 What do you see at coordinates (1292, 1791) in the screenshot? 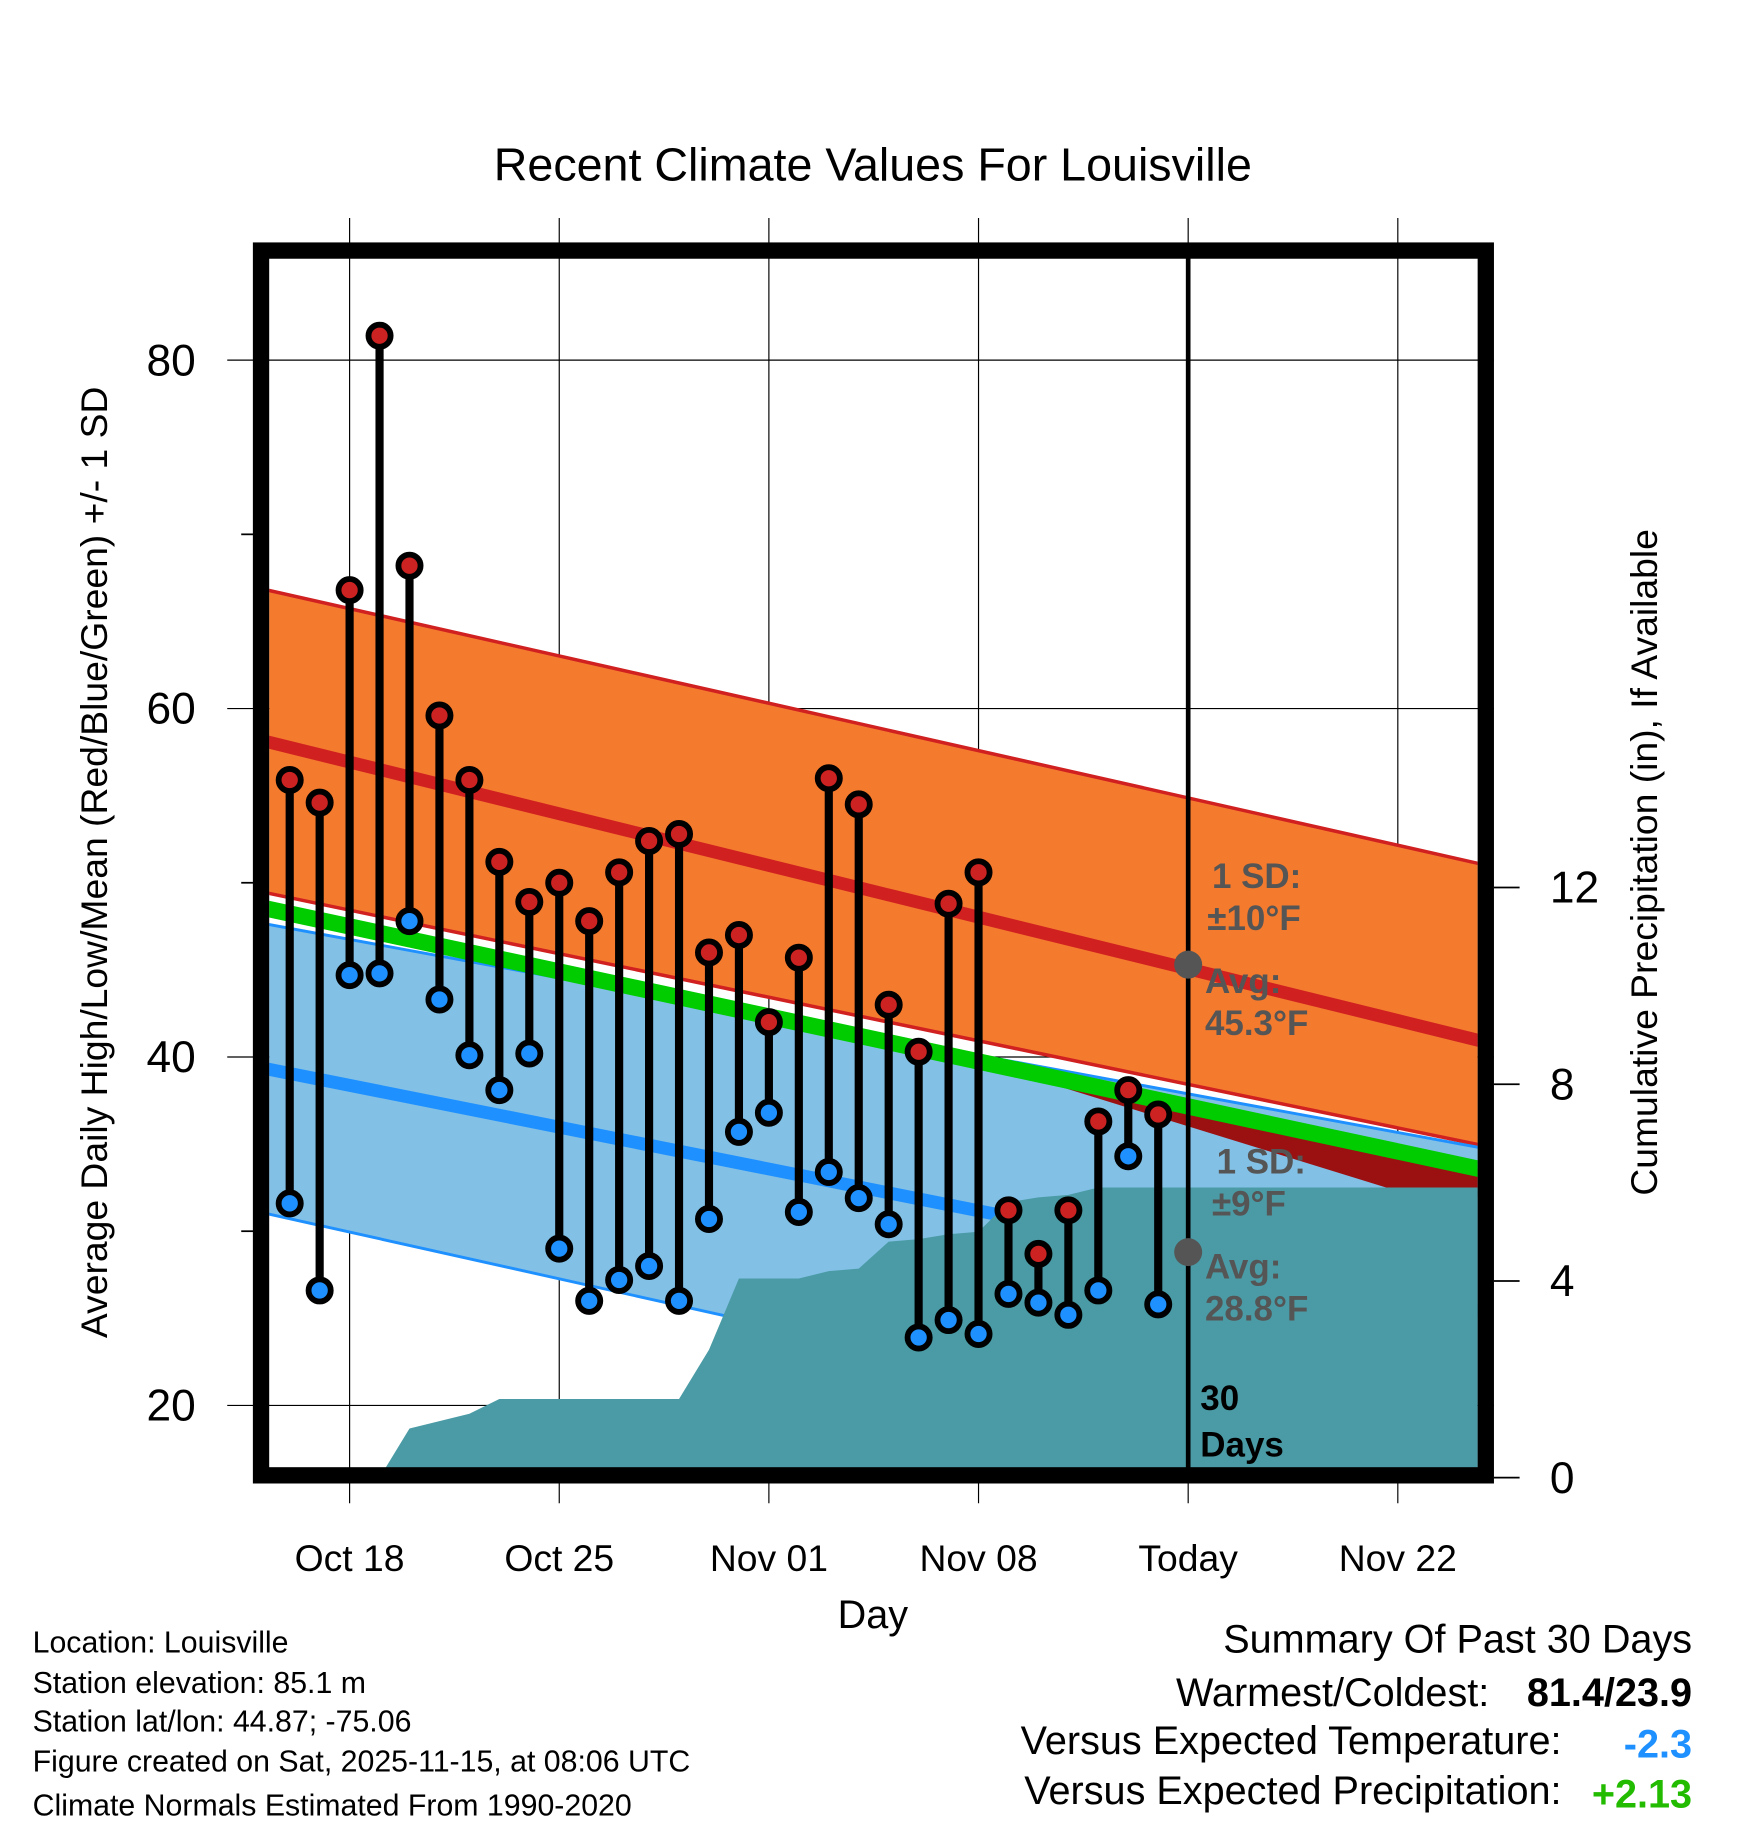
I see `summary-precip-label: Versus Expected Precipitation:` at bounding box center [1292, 1791].